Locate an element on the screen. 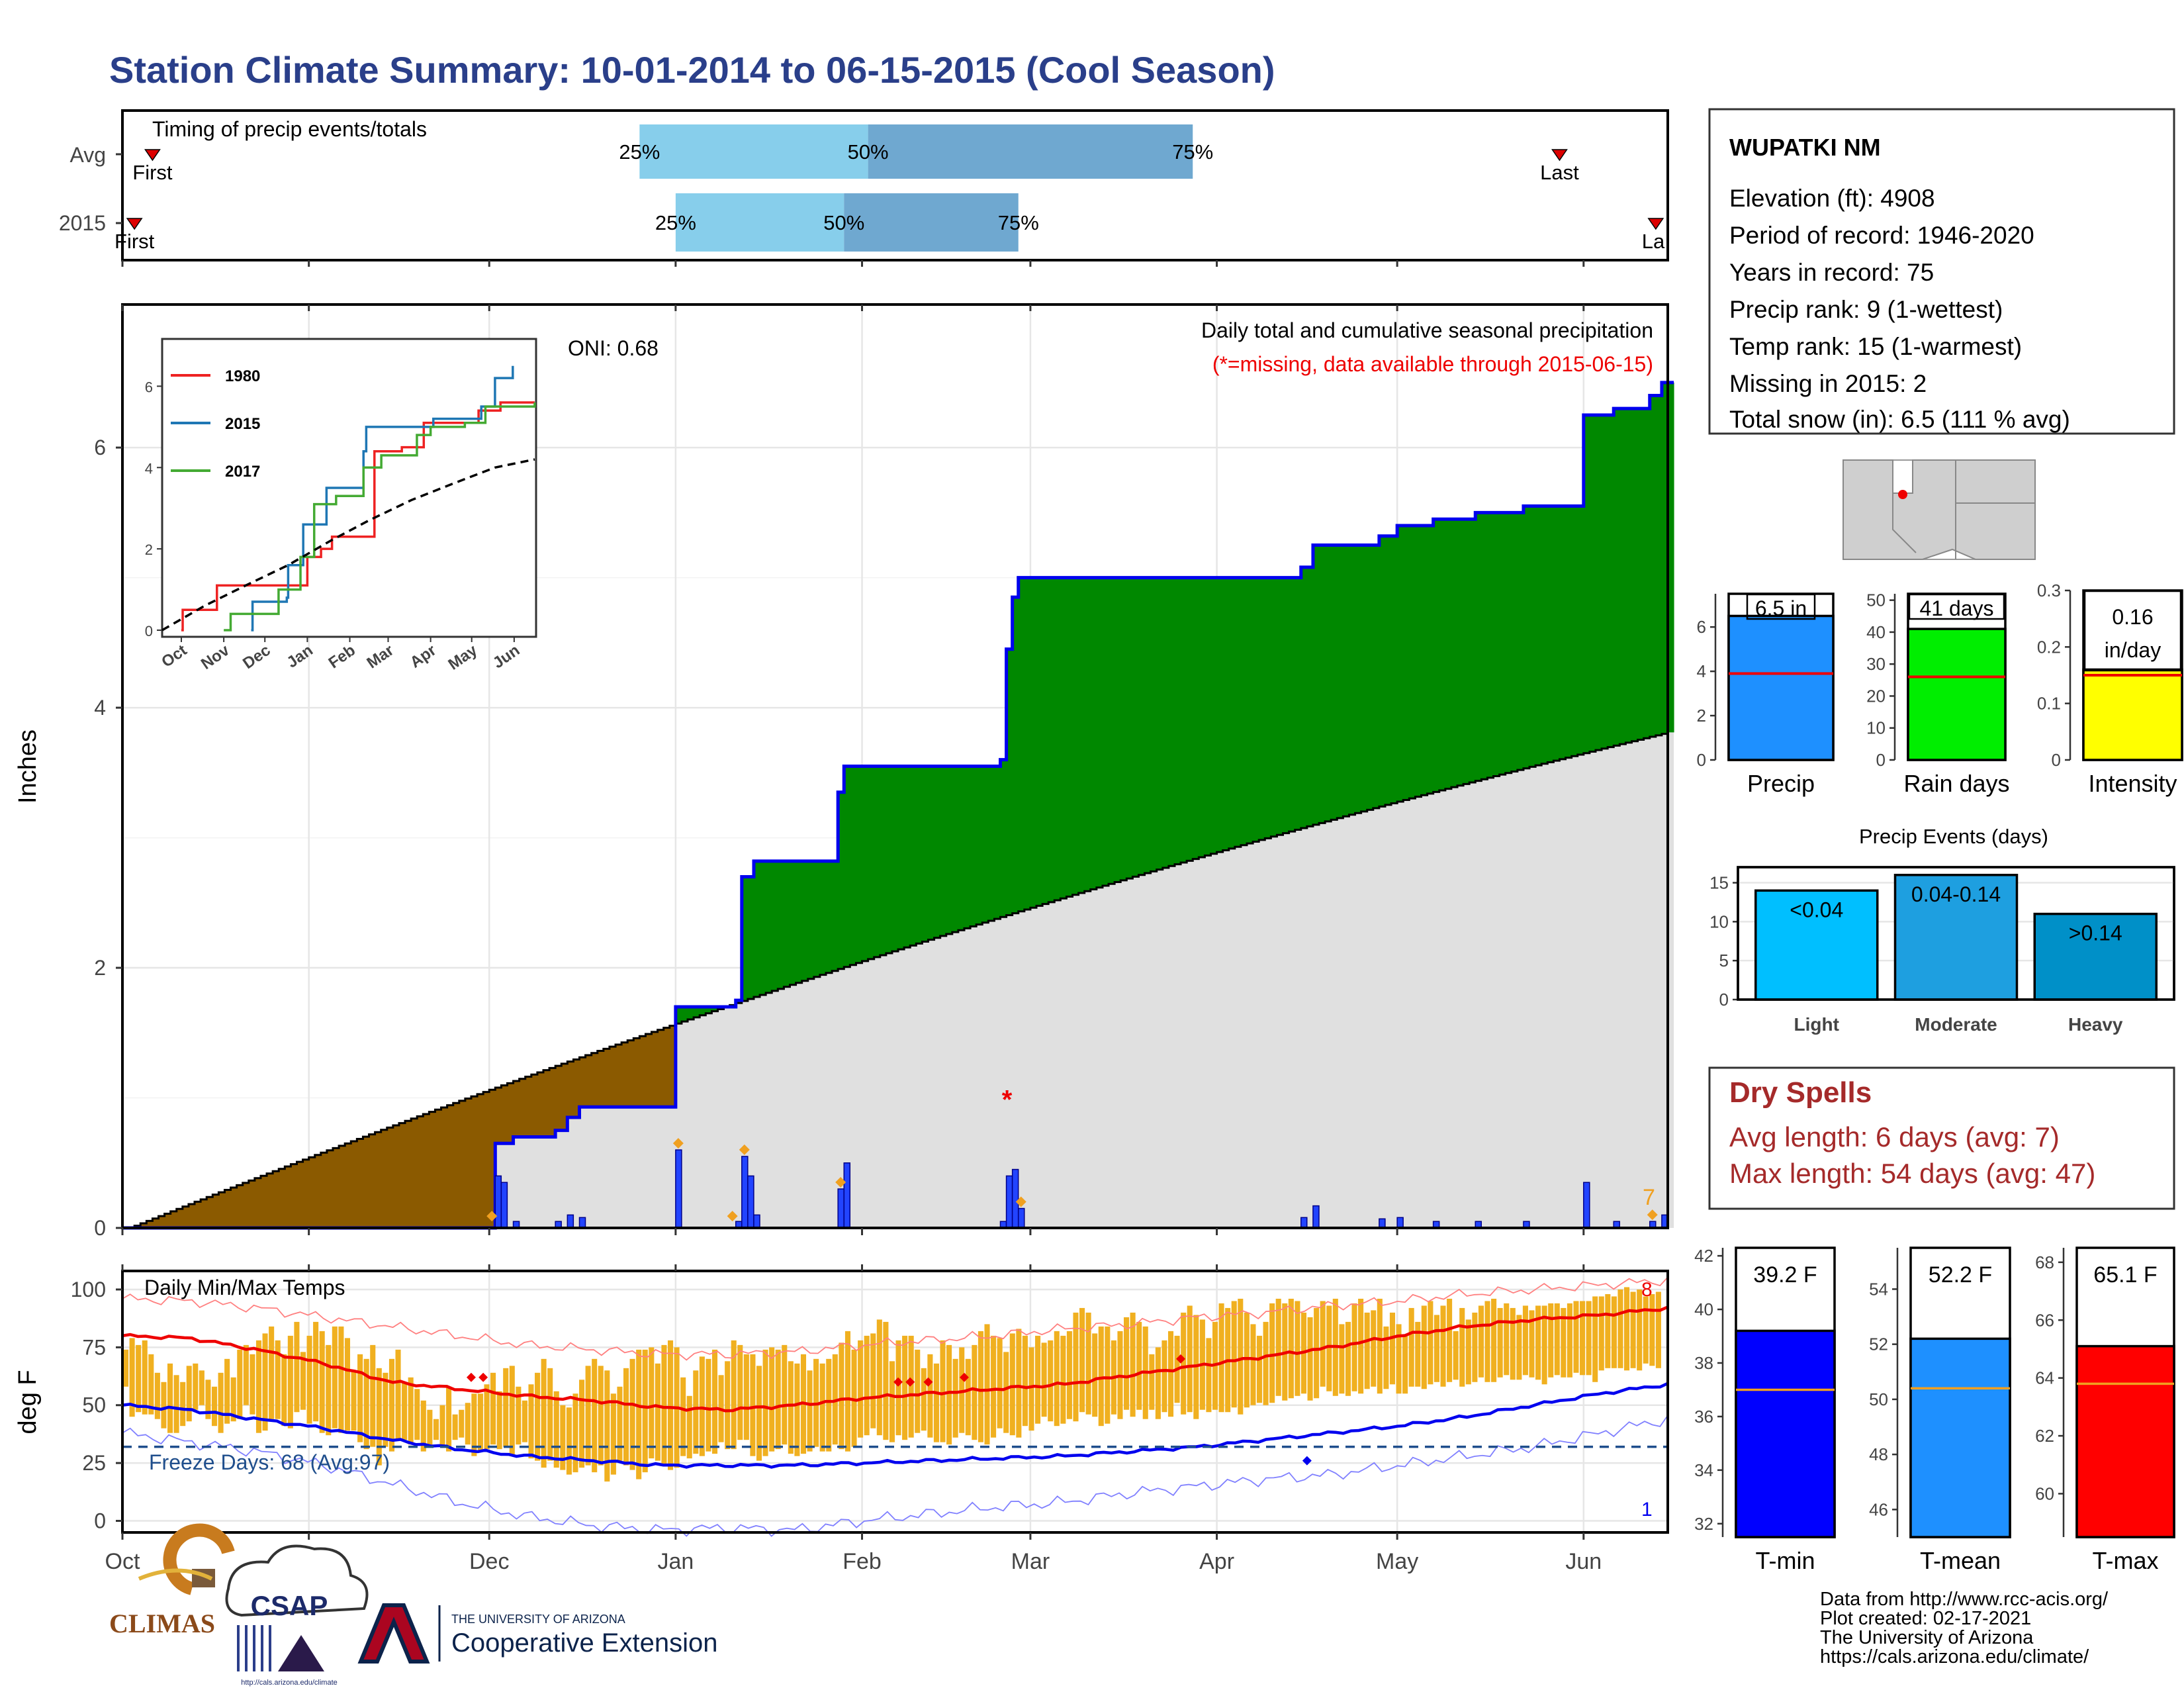 This screenshot has width=2184, height=1688. stat-ytick-label: 40 is located at coordinates (1876, 632).